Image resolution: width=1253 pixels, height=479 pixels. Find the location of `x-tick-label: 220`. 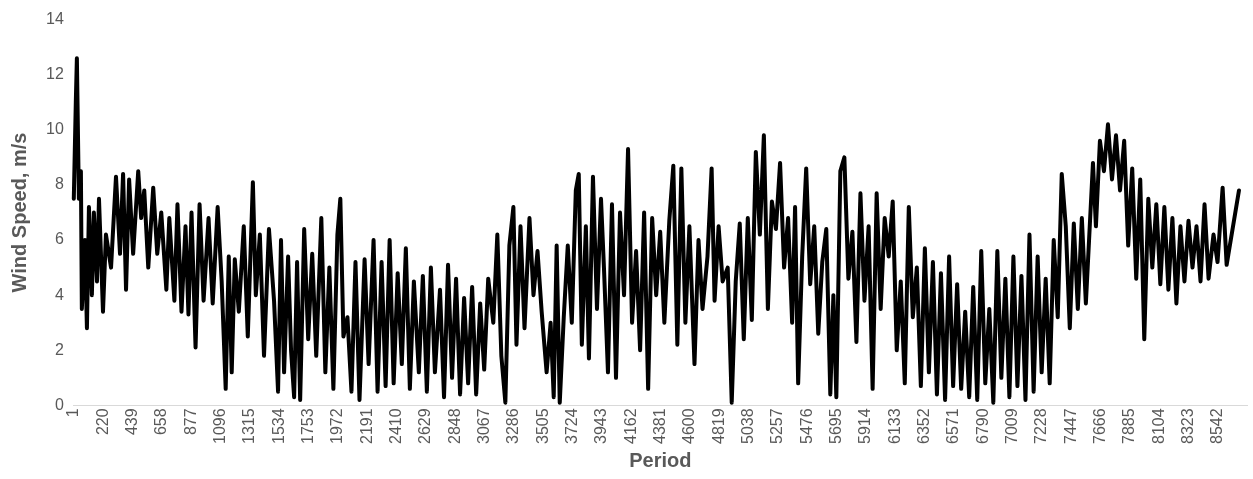

x-tick-label: 220 is located at coordinates (102, 422).